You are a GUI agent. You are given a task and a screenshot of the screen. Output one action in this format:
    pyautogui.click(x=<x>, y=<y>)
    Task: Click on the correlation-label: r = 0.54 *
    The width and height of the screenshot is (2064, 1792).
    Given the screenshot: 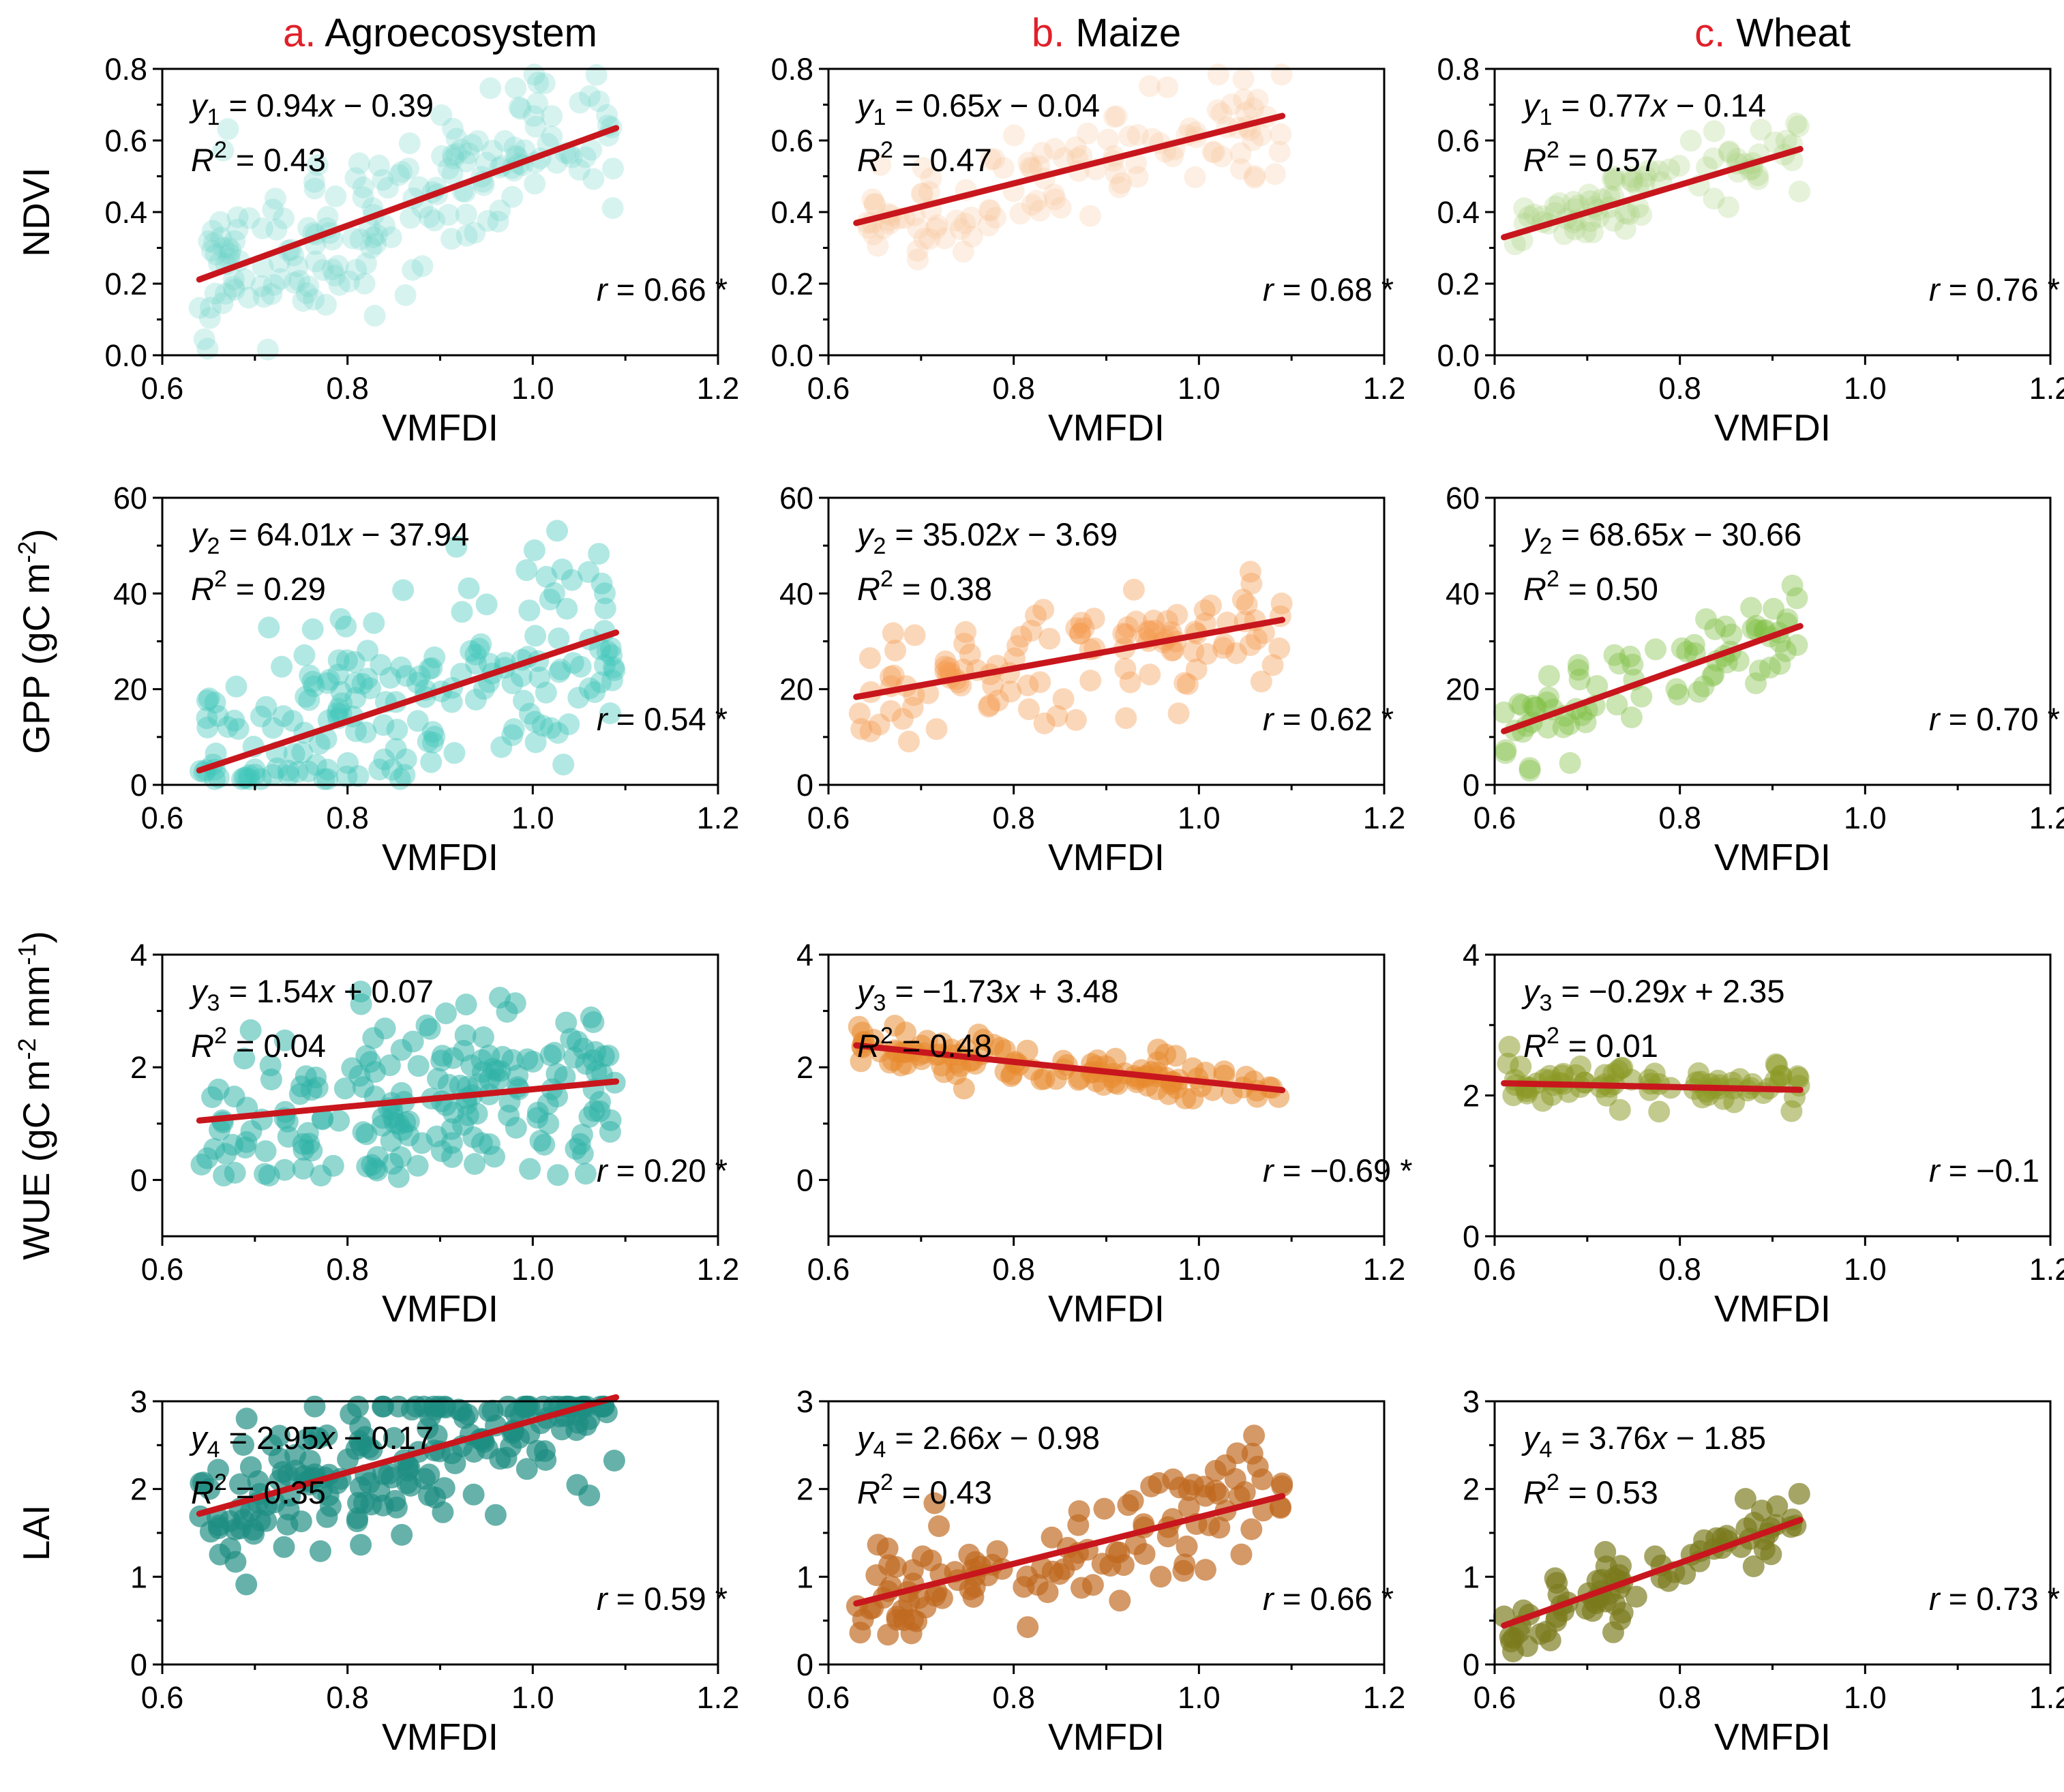 What is the action you would take?
    pyautogui.click(x=662, y=719)
    